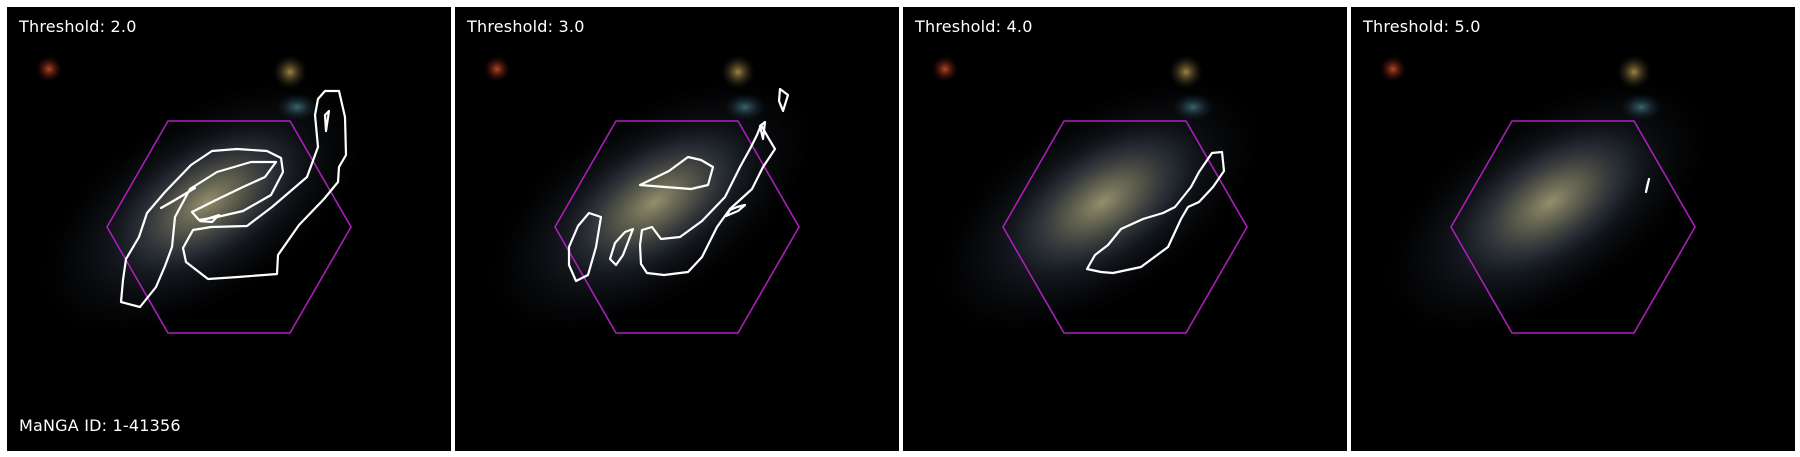  I want to click on manga-id-label: MaNGA ID: 1-41356, so click(100, 425).